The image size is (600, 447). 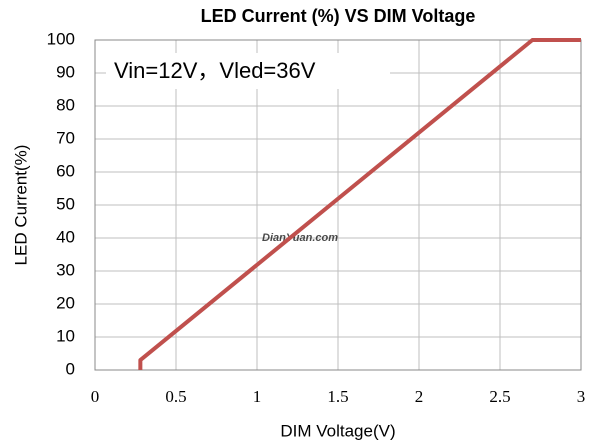 What do you see at coordinates (20, 205) in the screenshot?
I see `y-axis-label: LED Current(%)` at bounding box center [20, 205].